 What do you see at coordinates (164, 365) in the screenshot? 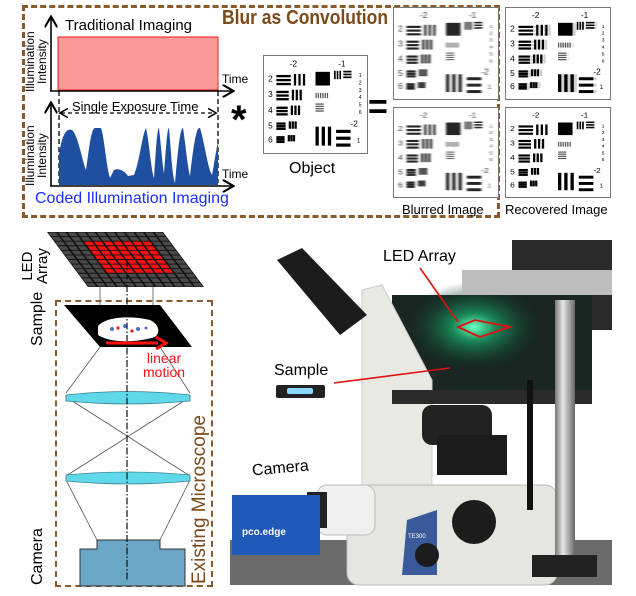
I see `linear-motion-label: linear motion` at bounding box center [164, 365].